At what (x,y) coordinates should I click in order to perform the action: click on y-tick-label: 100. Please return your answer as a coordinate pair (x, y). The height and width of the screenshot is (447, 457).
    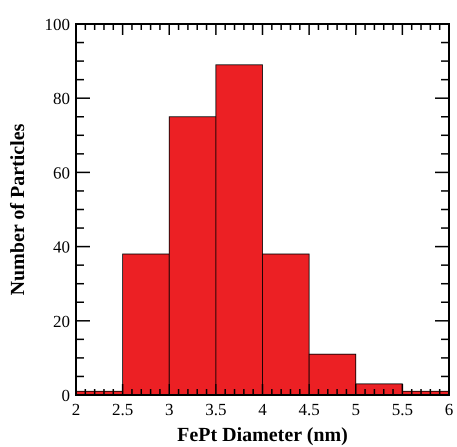
    Looking at the image, I should click on (57, 24).